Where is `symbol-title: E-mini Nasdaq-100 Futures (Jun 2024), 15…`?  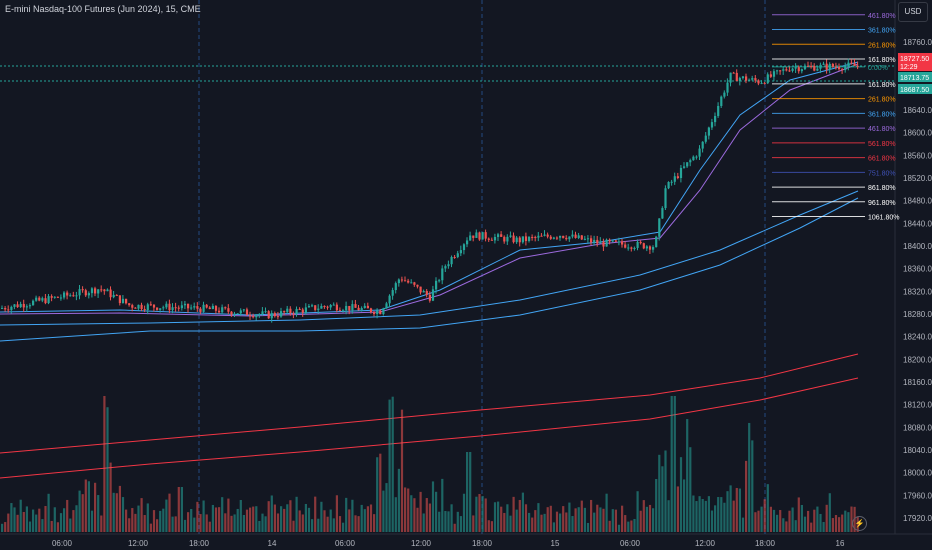 symbol-title: E-mini Nasdaq-100 Futures (Jun 2024), 15… is located at coordinates (103, 9).